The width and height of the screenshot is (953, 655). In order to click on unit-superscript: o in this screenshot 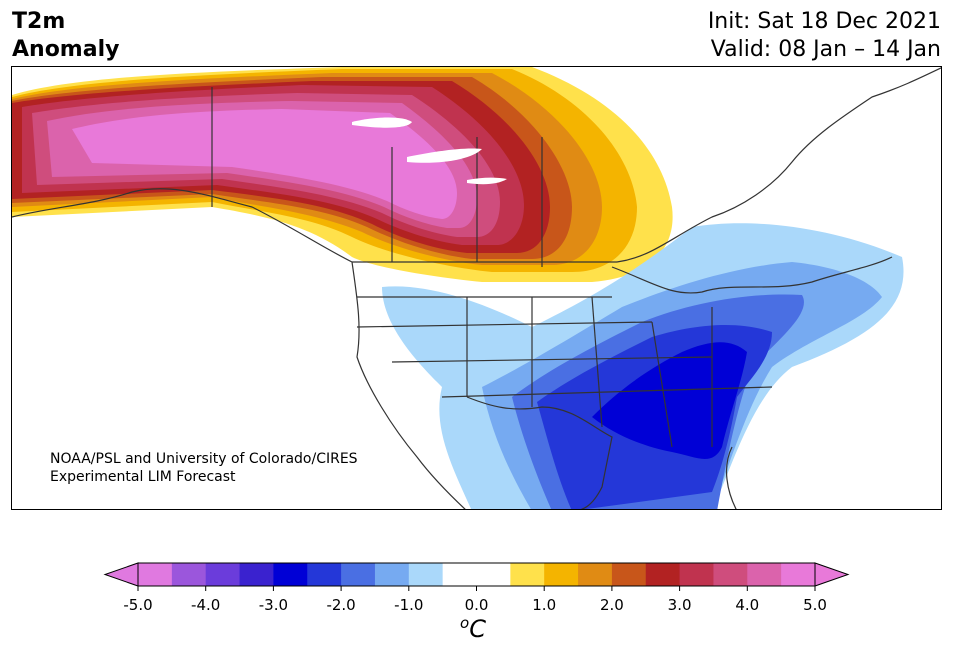, I will do `click(465, 623)`.